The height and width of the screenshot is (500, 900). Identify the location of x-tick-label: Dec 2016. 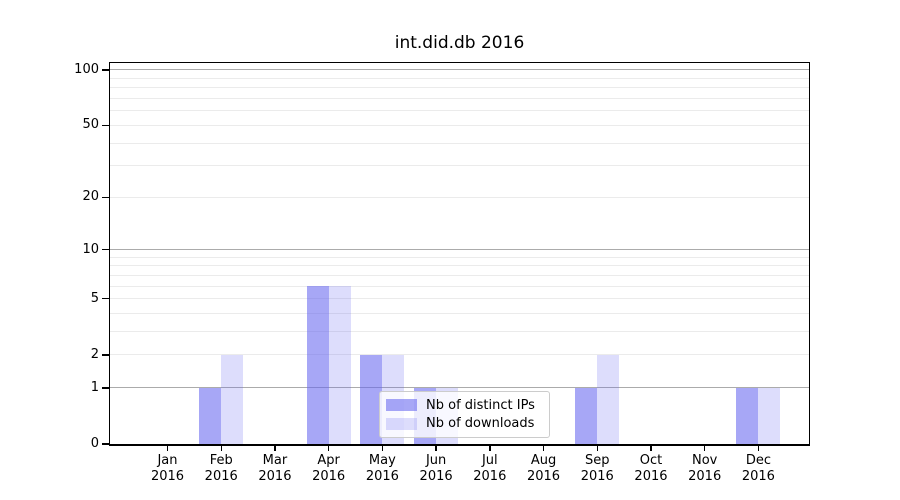
(758, 468).